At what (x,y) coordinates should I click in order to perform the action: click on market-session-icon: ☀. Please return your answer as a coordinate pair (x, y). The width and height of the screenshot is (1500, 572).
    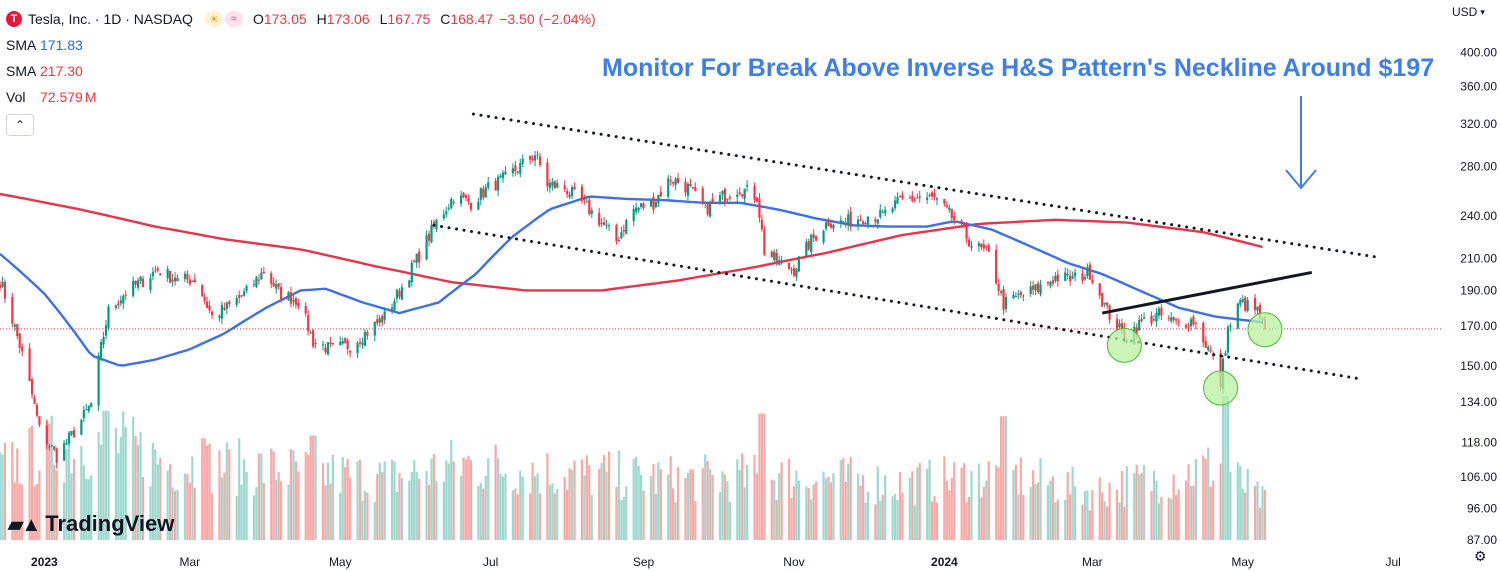
    Looking at the image, I should click on (213, 19).